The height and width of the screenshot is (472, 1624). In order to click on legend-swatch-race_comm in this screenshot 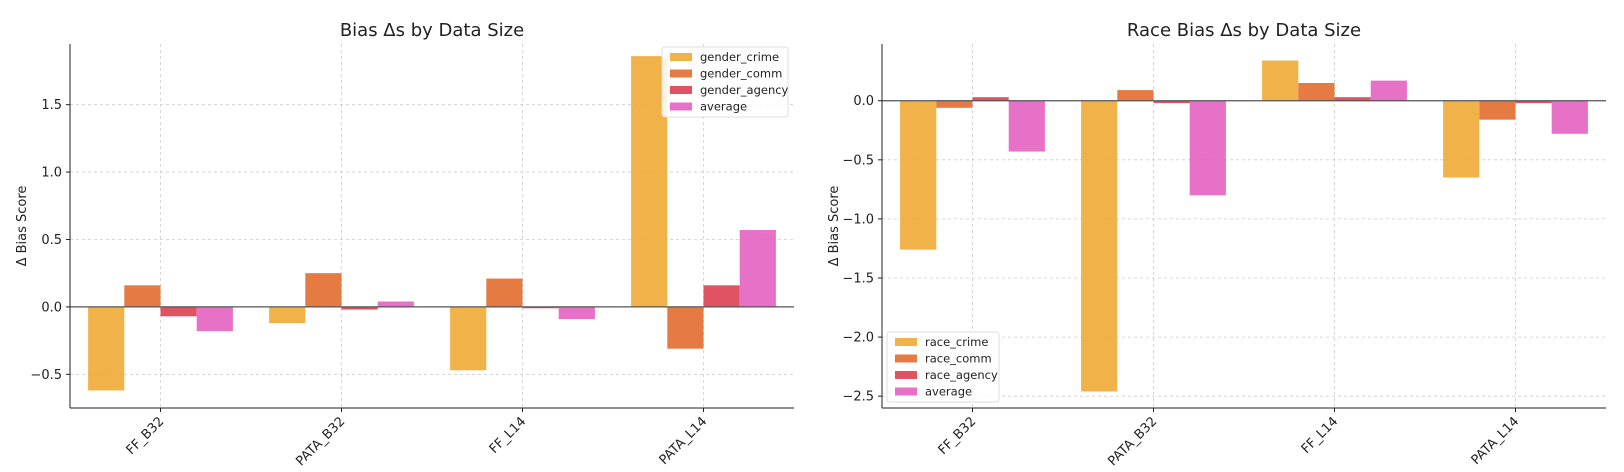, I will do `click(906, 358)`.